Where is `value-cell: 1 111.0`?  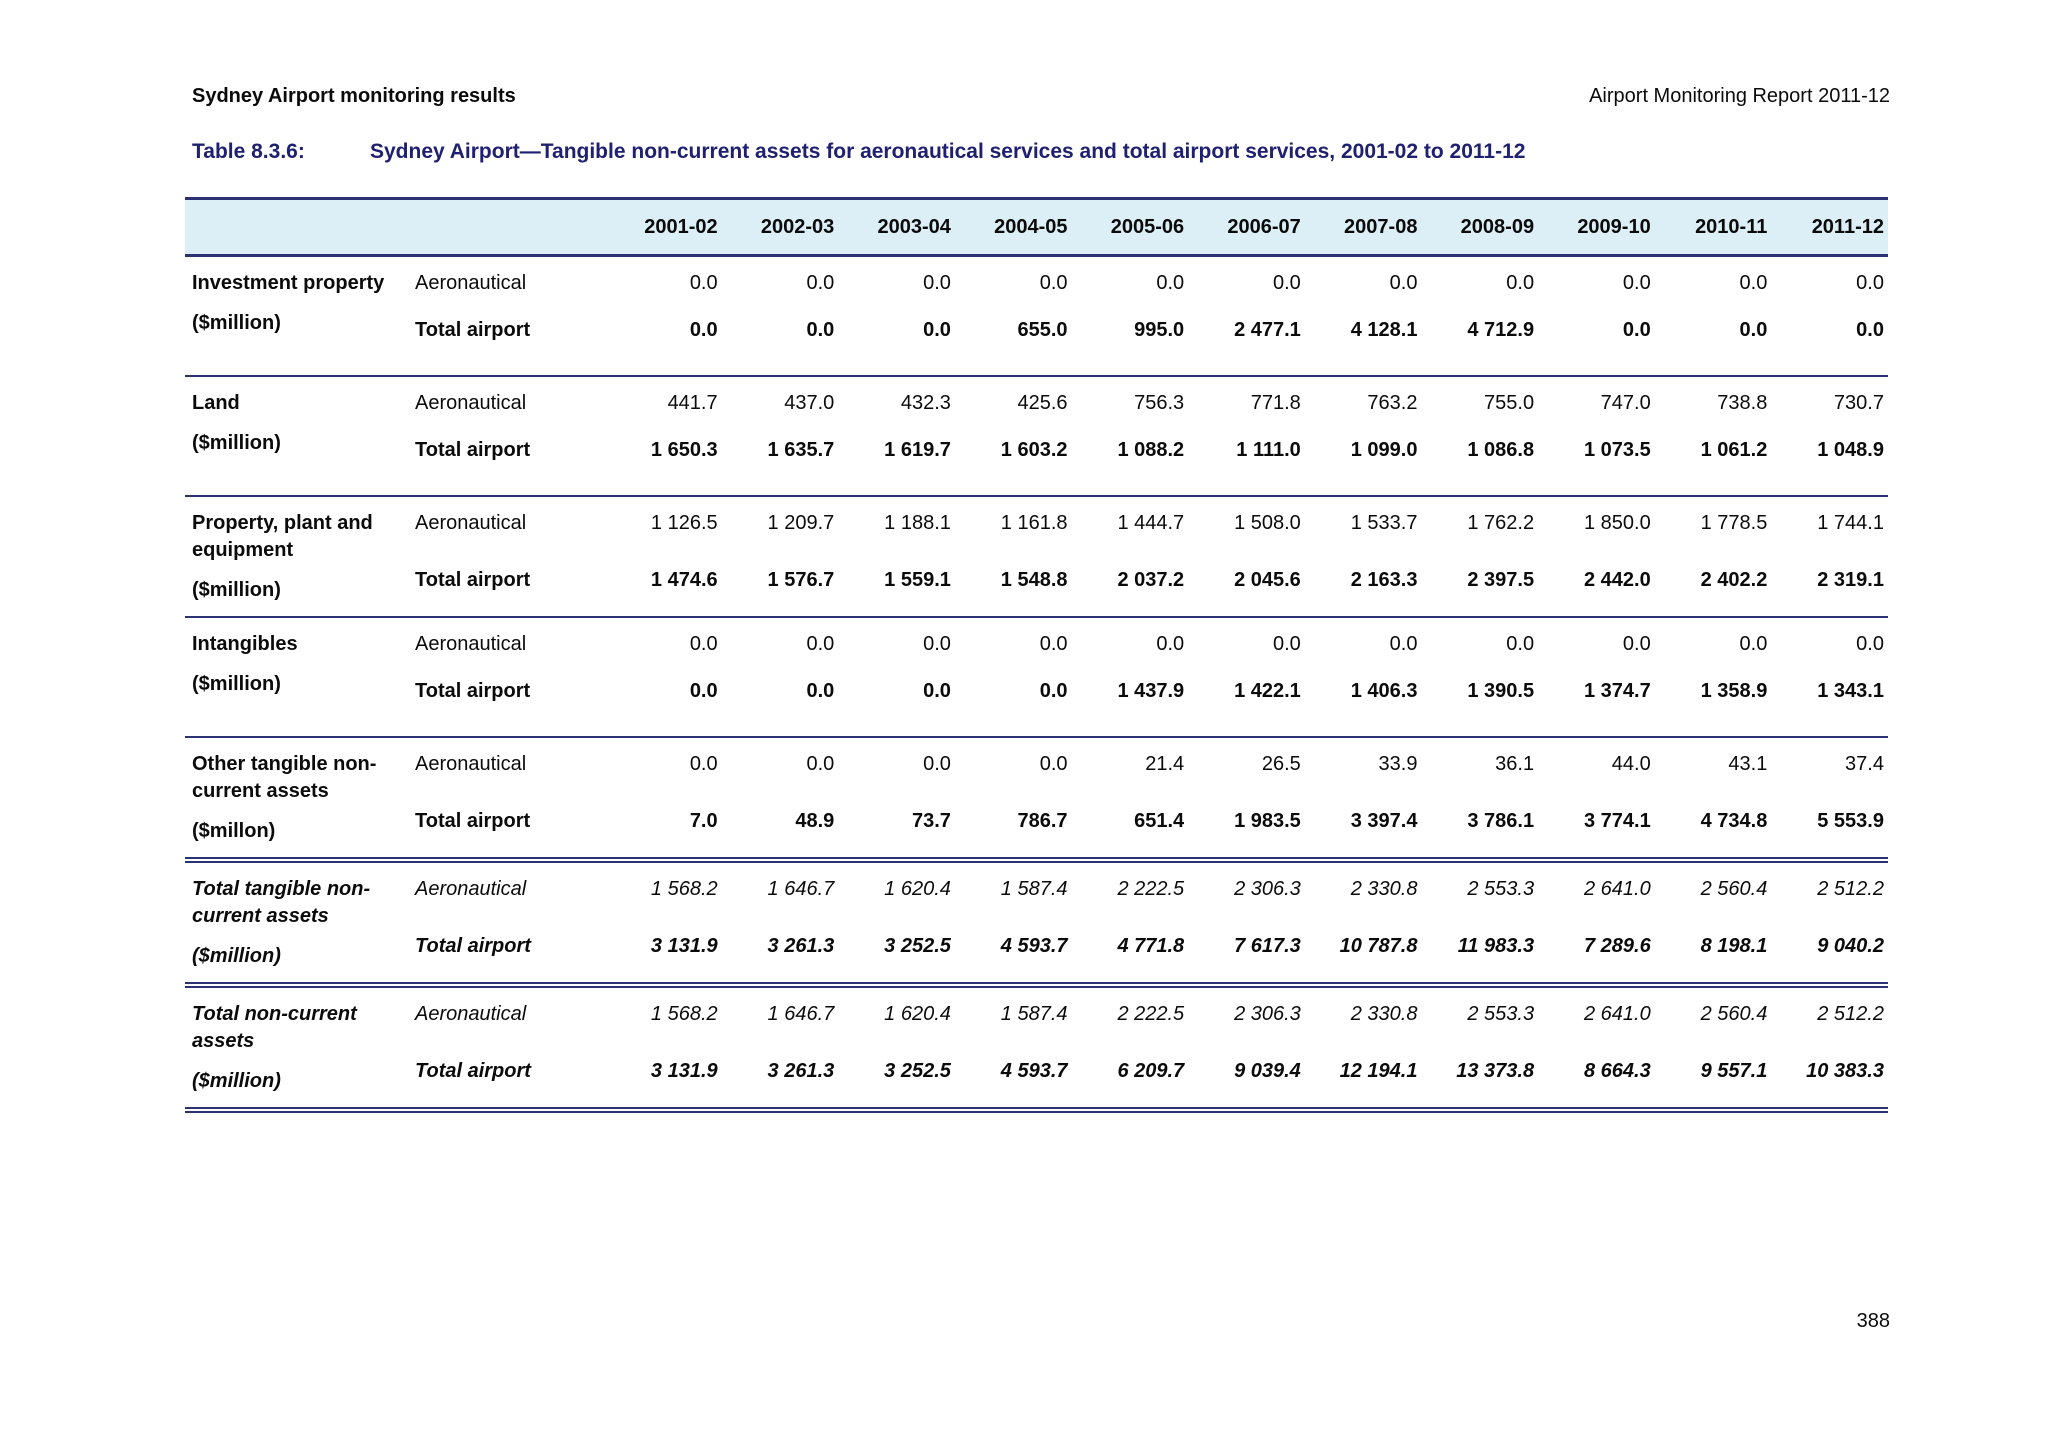 value-cell: 1 111.0 is located at coordinates (1268, 450).